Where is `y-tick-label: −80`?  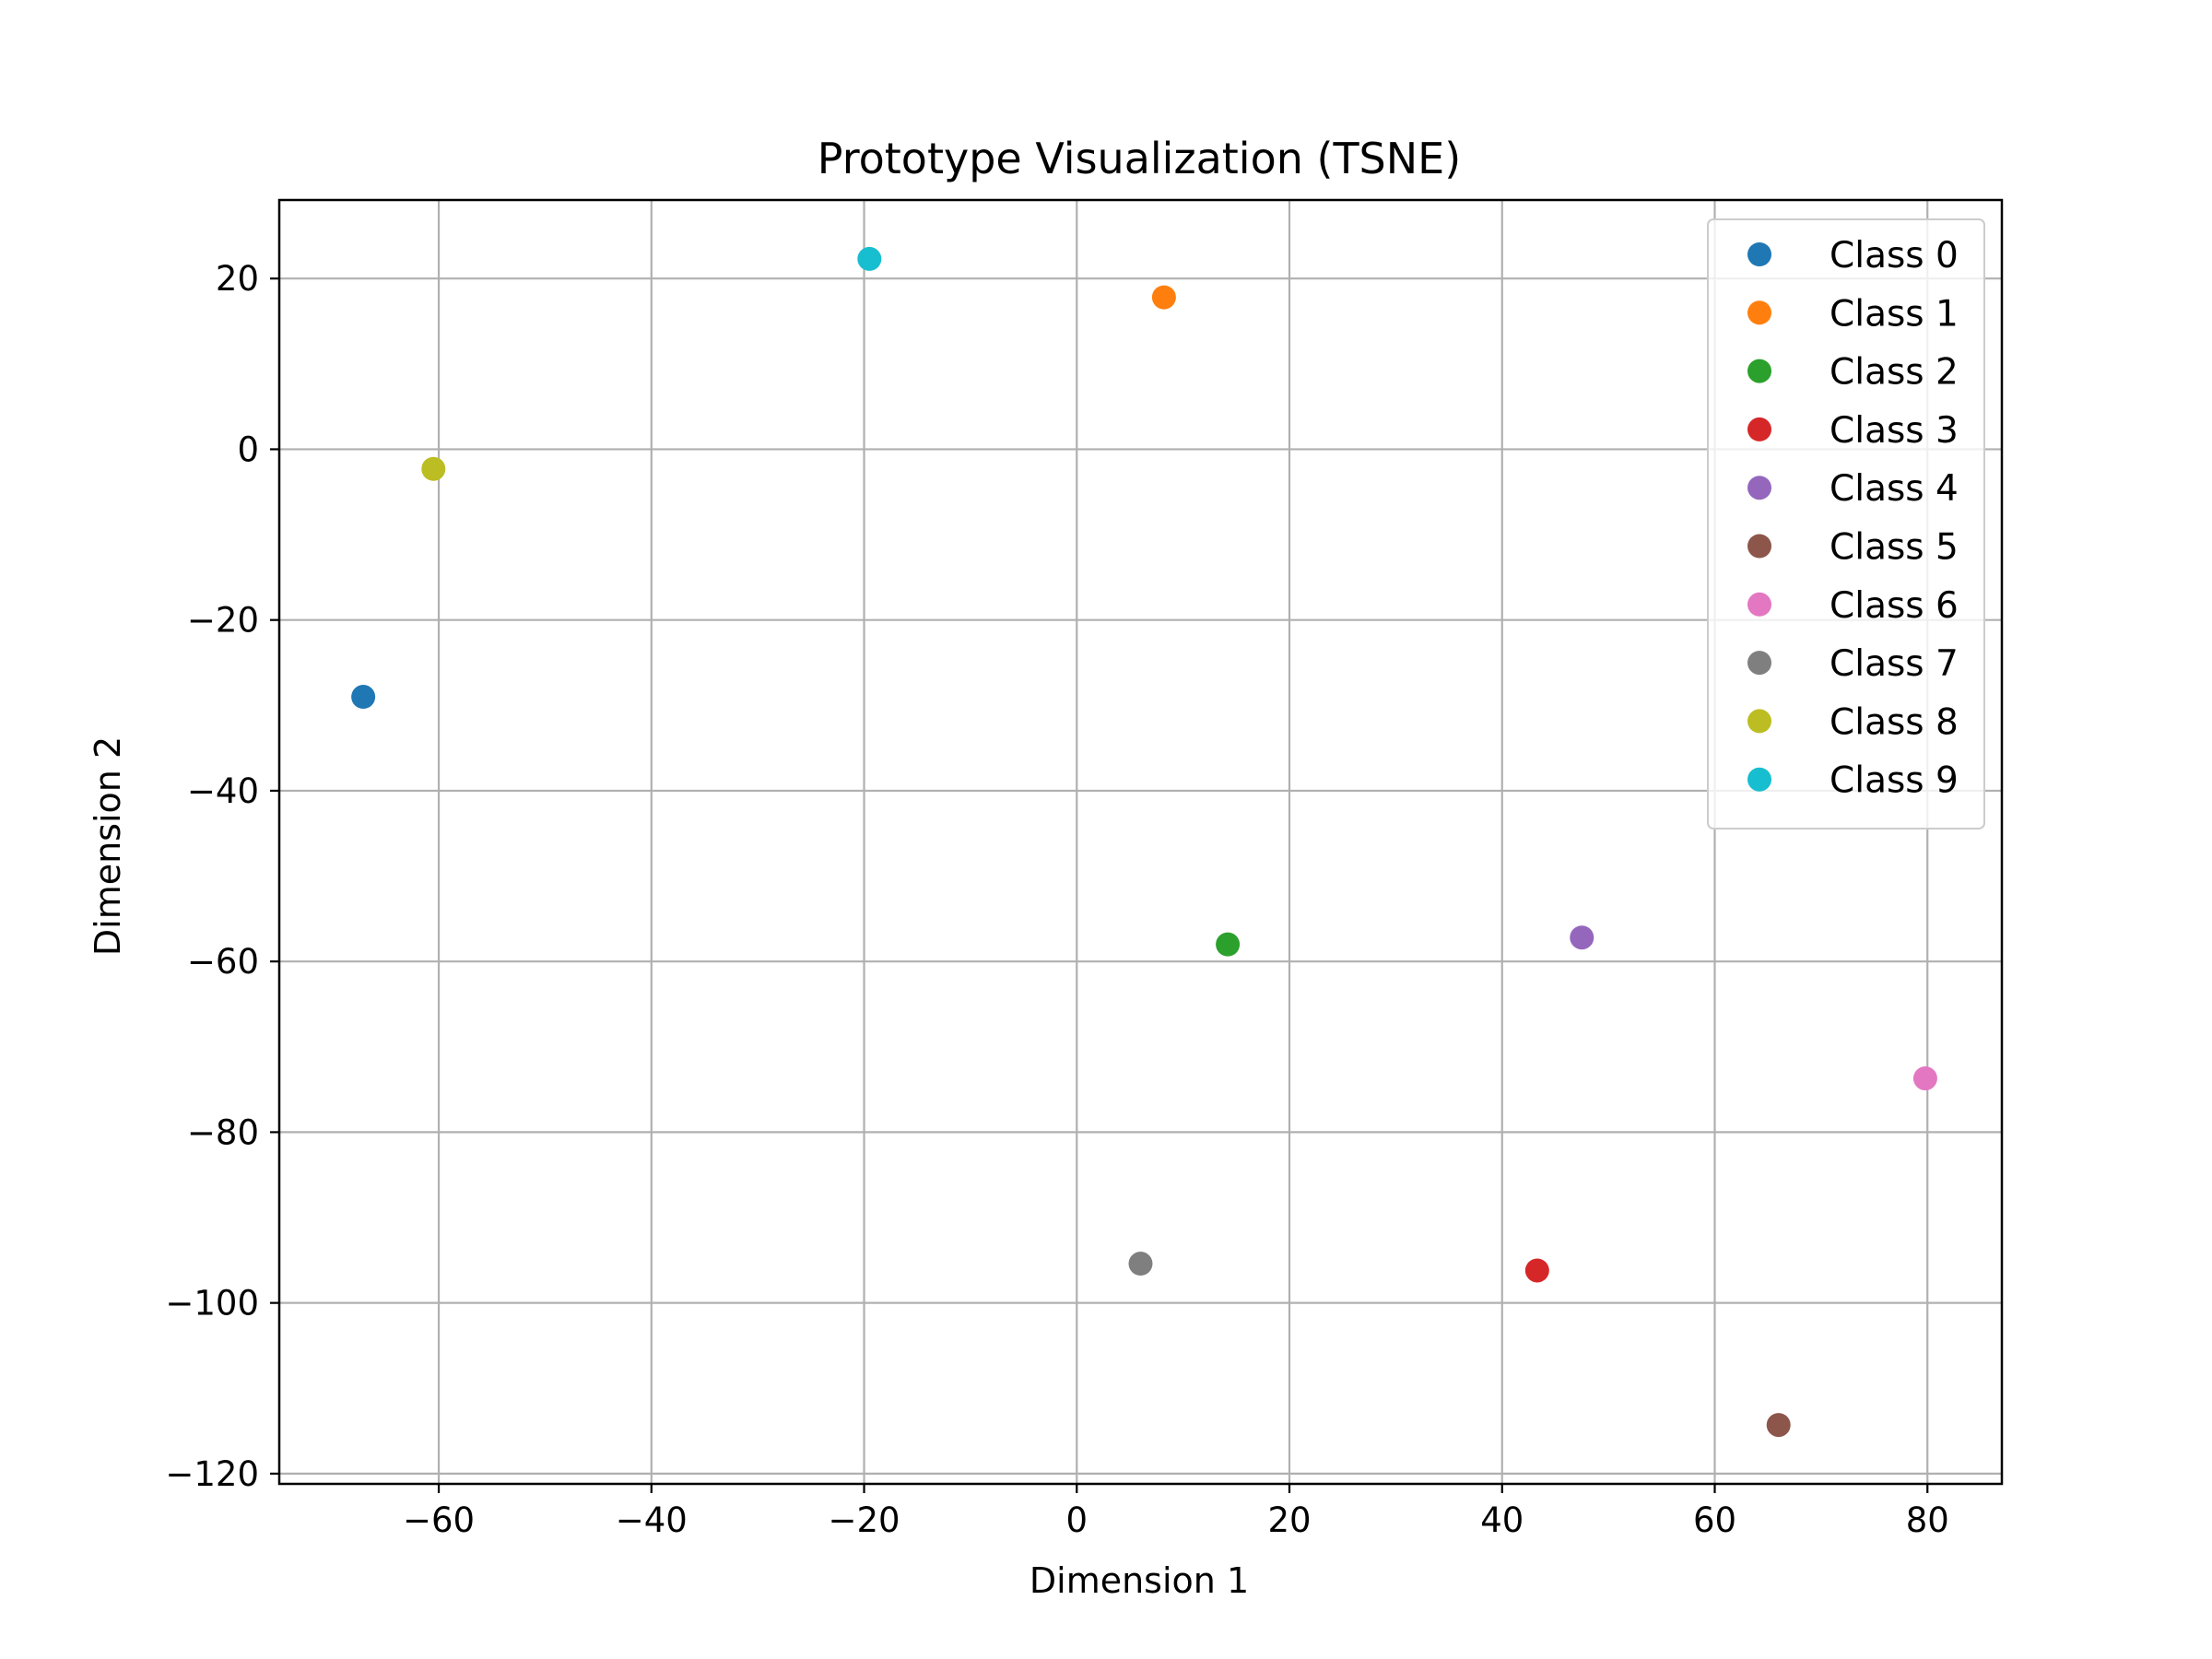 y-tick-label: −80 is located at coordinates (223, 1132).